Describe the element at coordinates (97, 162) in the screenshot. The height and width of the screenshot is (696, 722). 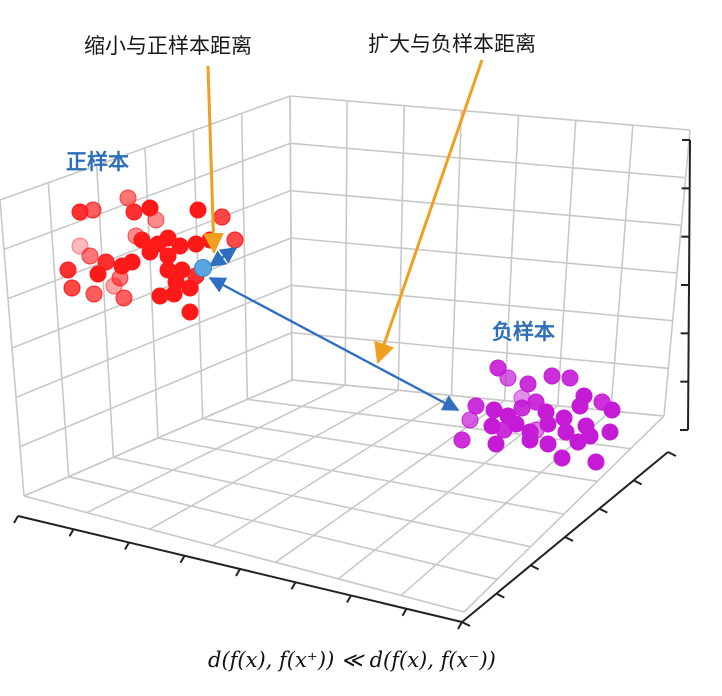
I see `positive-cluster-label: 正样本` at that location.